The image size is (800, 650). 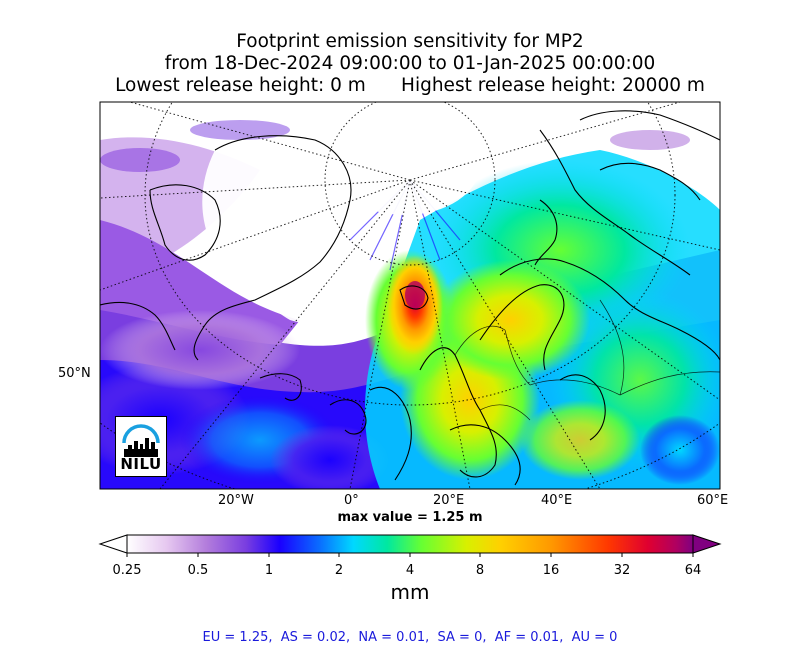 I want to click on lon-label-0: 0°, so click(x=351, y=500).